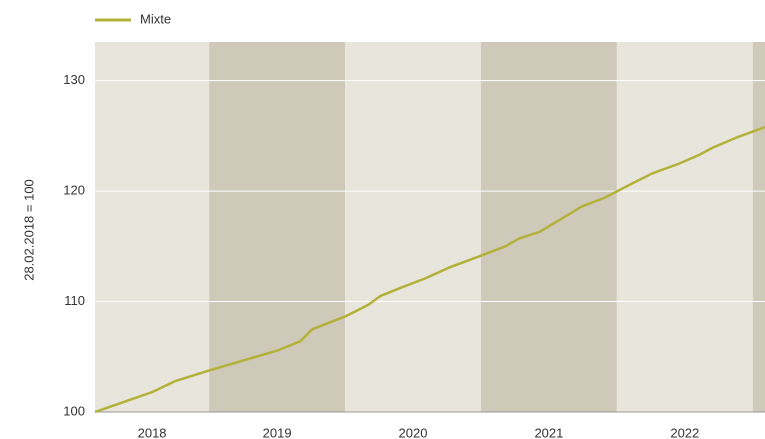 This screenshot has width=765, height=439. What do you see at coordinates (74, 410) in the screenshot?
I see `y-tick-label: 100` at bounding box center [74, 410].